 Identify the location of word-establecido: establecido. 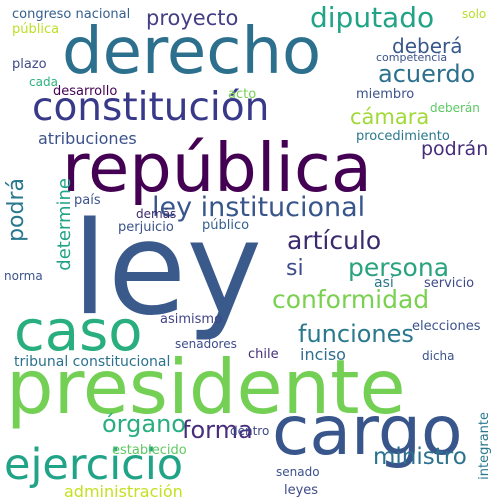
(149, 450).